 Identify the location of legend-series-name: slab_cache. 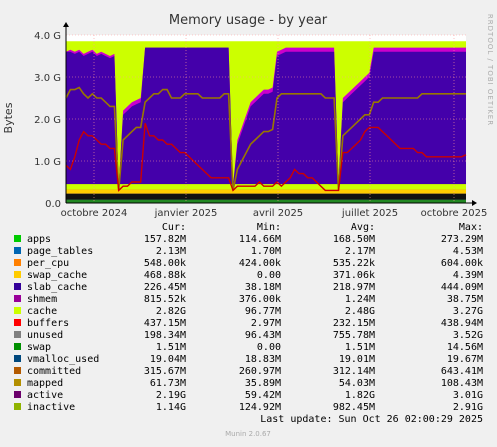
(57, 287).